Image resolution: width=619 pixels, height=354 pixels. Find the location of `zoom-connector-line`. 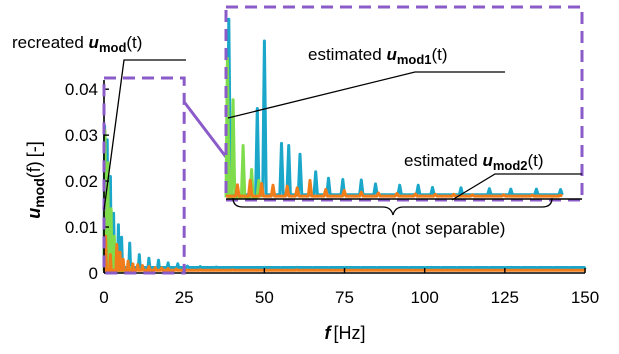

zoom-connector-line is located at coordinates (205, 129).